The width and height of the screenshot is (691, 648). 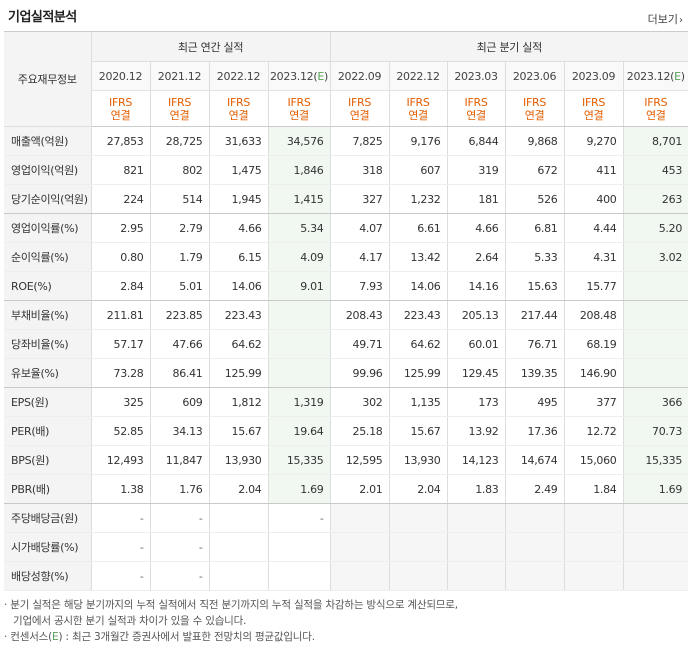 I want to click on table-cell: 60.01, so click(x=476, y=344).